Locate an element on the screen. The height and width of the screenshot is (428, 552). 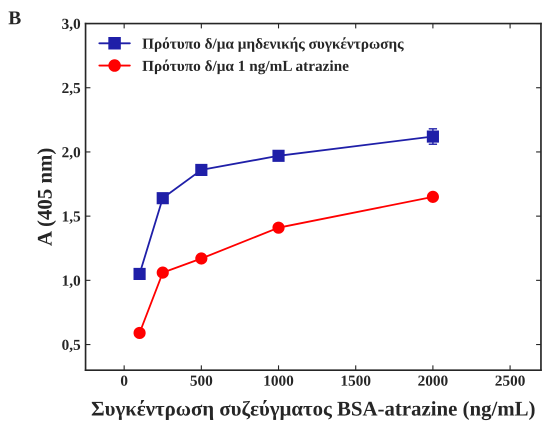
legend-label: Πρότυπο δ/μα μηδενικής συγκέντρωσης is located at coordinates (273, 44).